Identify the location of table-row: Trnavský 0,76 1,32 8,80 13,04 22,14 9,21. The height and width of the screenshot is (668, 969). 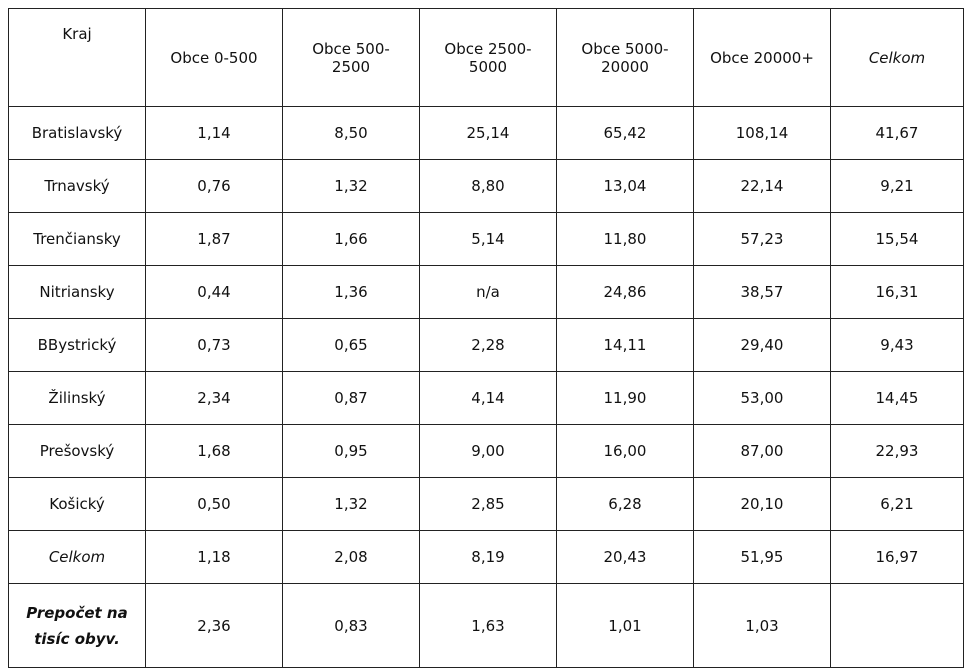
(486, 186).